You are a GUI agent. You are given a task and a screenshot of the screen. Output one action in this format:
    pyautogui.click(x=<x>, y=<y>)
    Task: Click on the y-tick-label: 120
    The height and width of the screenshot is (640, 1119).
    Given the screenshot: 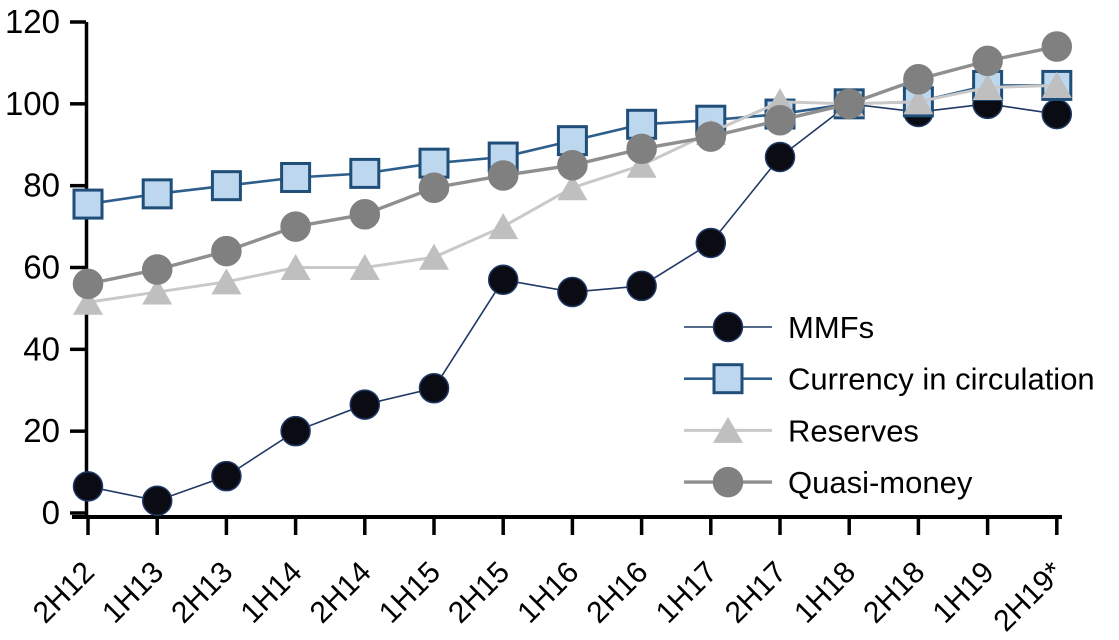 What is the action you would take?
    pyautogui.click(x=32, y=21)
    